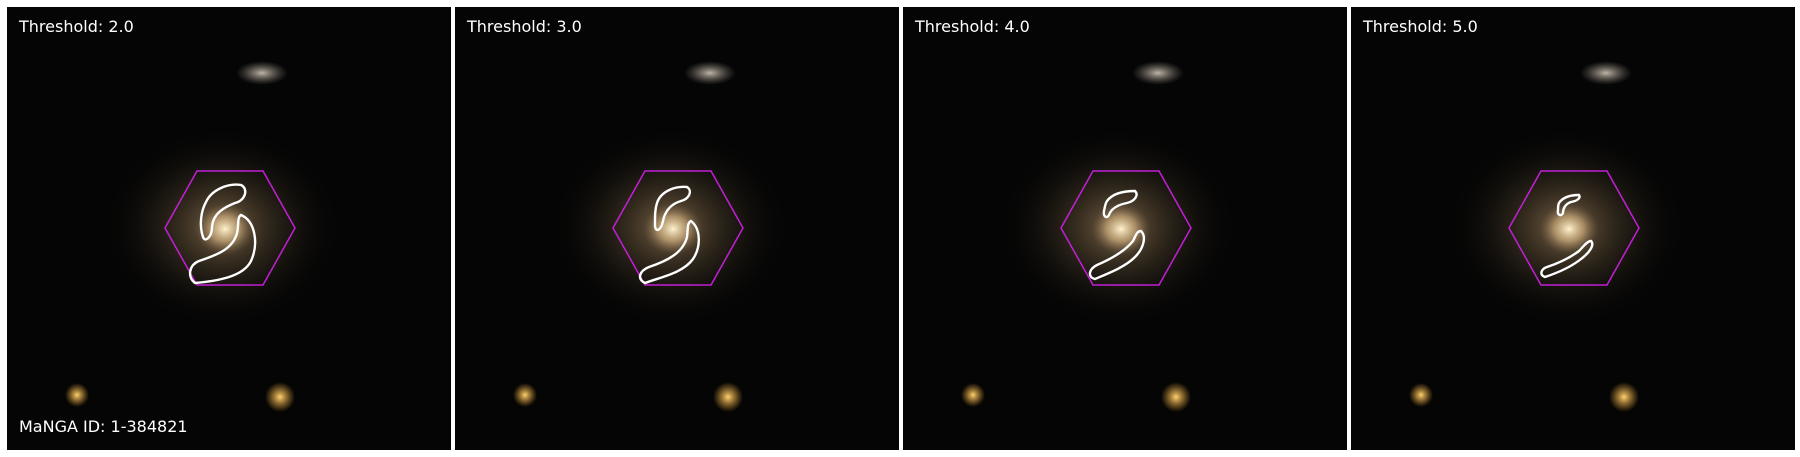  What do you see at coordinates (1420, 26) in the screenshot?
I see `threshold-label: Threshold: 5.0` at bounding box center [1420, 26].